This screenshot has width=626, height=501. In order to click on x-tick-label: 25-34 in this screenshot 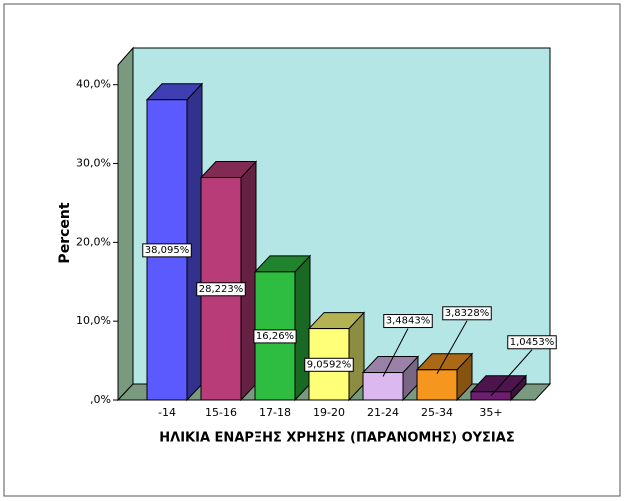, I will do `click(437, 412)`.